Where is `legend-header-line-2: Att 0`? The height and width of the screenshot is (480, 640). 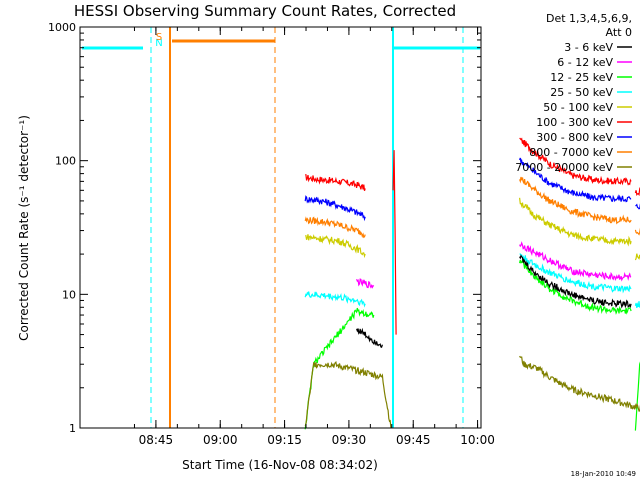
legend-header-line-2: Att 0 is located at coordinates (619, 32).